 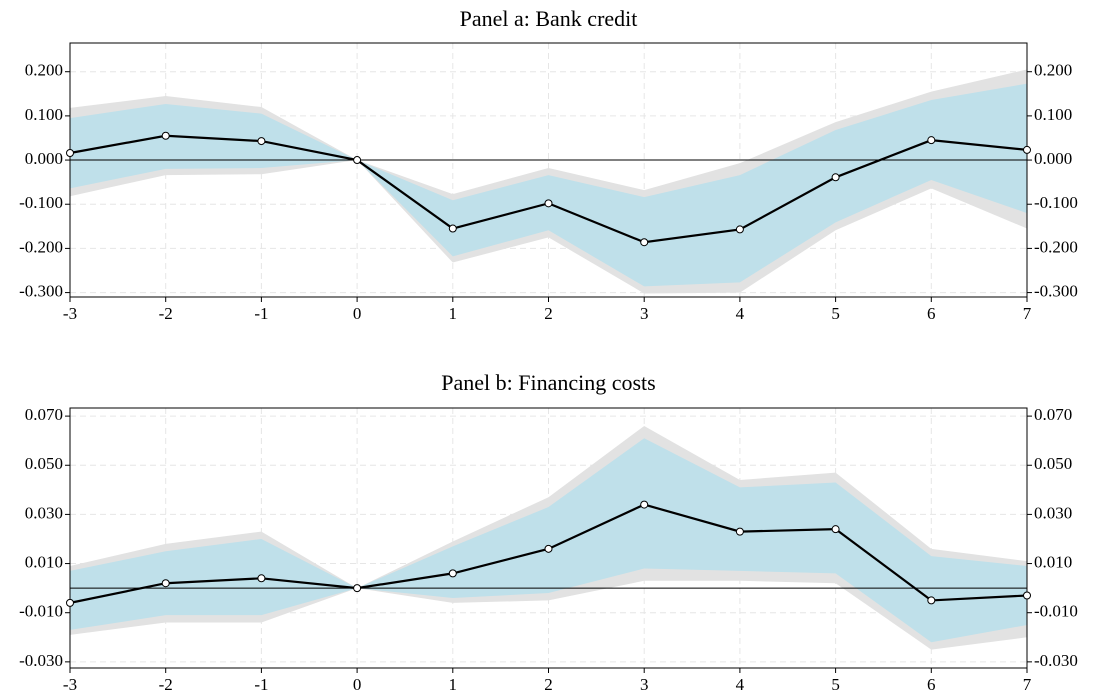 What do you see at coordinates (549, 18) in the screenshot?
I see `chart-title: Panel a: Bank credit` at bounding box center [549, 18].